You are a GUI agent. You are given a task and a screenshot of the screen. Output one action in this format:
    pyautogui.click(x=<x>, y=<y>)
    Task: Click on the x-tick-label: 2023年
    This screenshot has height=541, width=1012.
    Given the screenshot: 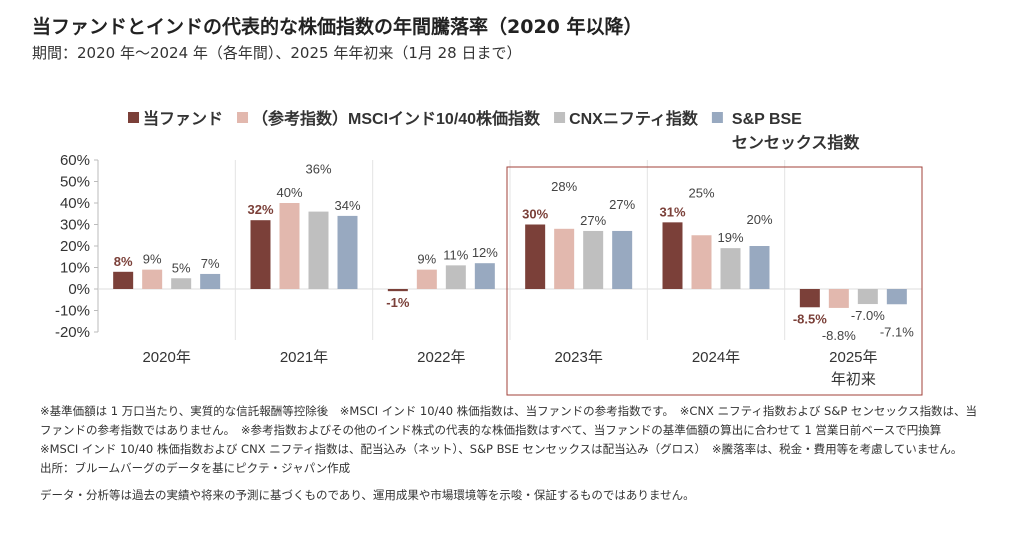 What is the action you would take?
    pyautogui.click(x=578, y=357)
    